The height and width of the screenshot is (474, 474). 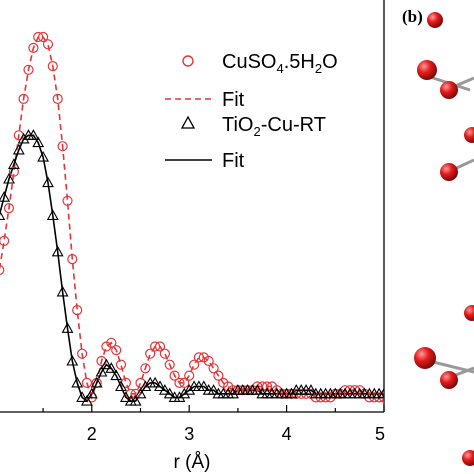 What do you see at coordinates (233, 100) in the screenshot?
I see `legend-label-fit-red: Fit` at bounding box center [233, 100].